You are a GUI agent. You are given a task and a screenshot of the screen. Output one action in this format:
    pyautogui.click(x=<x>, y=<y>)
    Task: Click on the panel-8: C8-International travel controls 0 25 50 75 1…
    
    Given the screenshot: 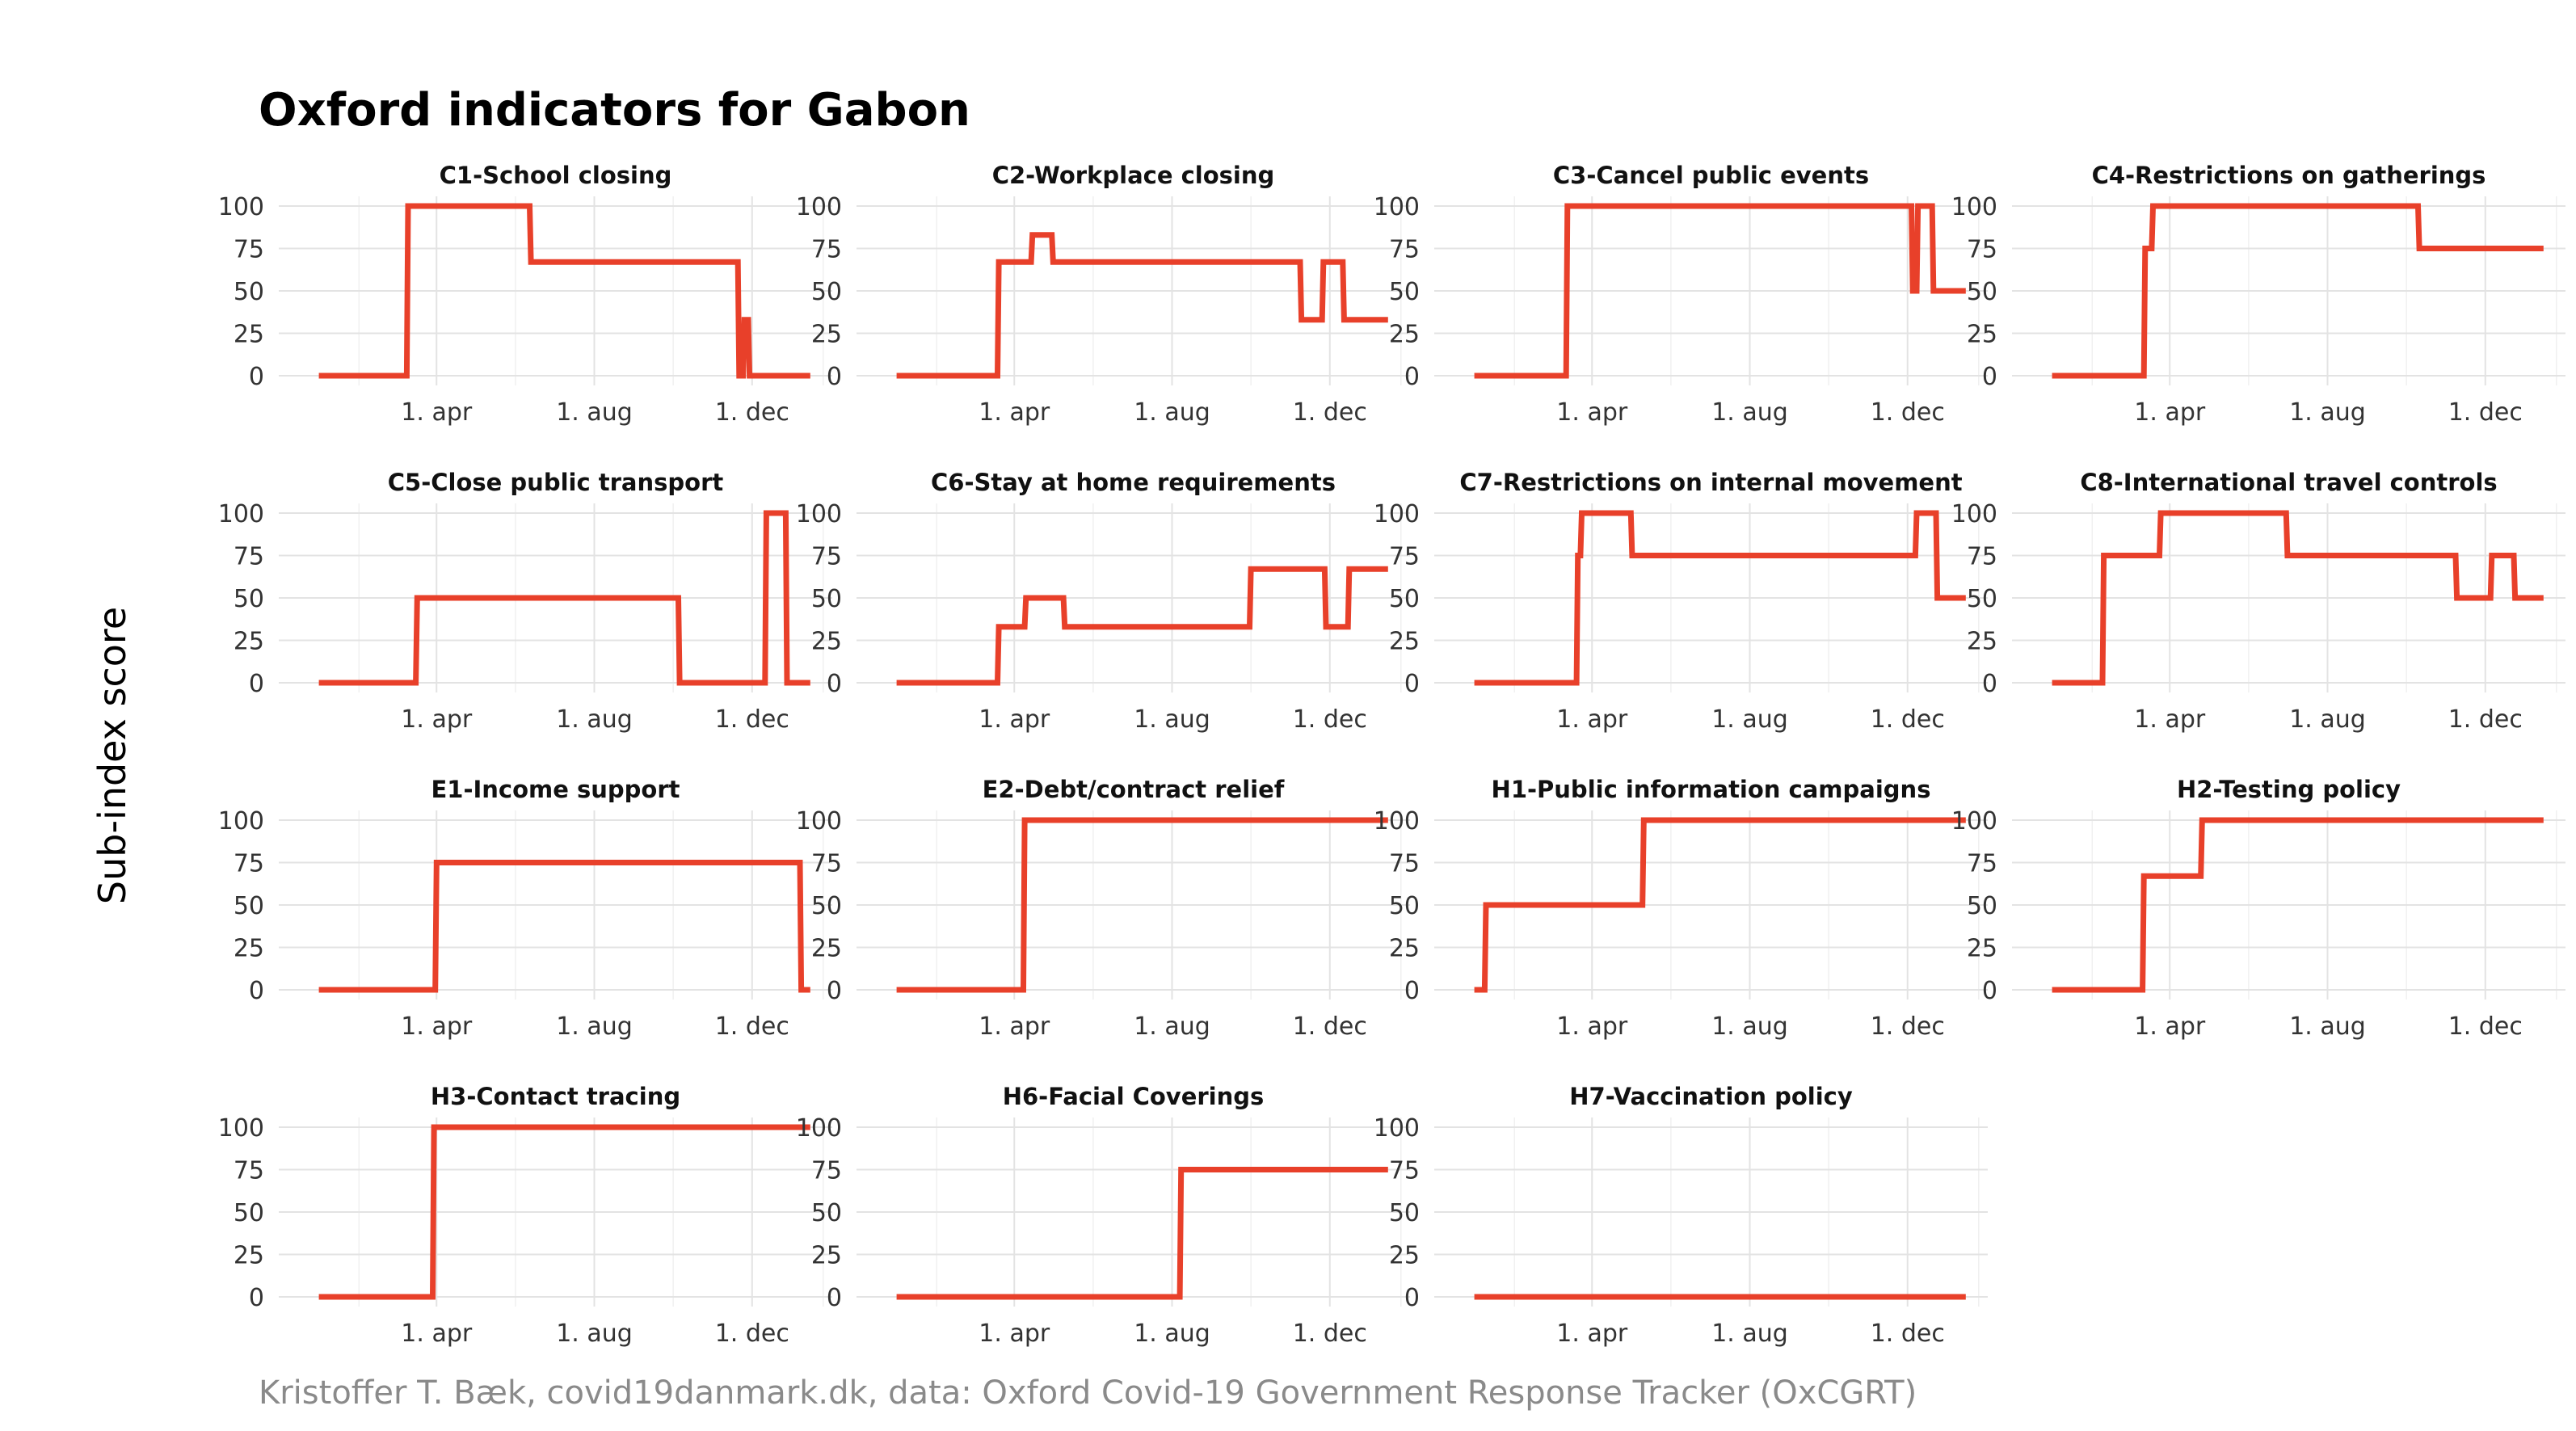 What is the action you would take?
    pyautogui.click(x=2258, y=601)
    